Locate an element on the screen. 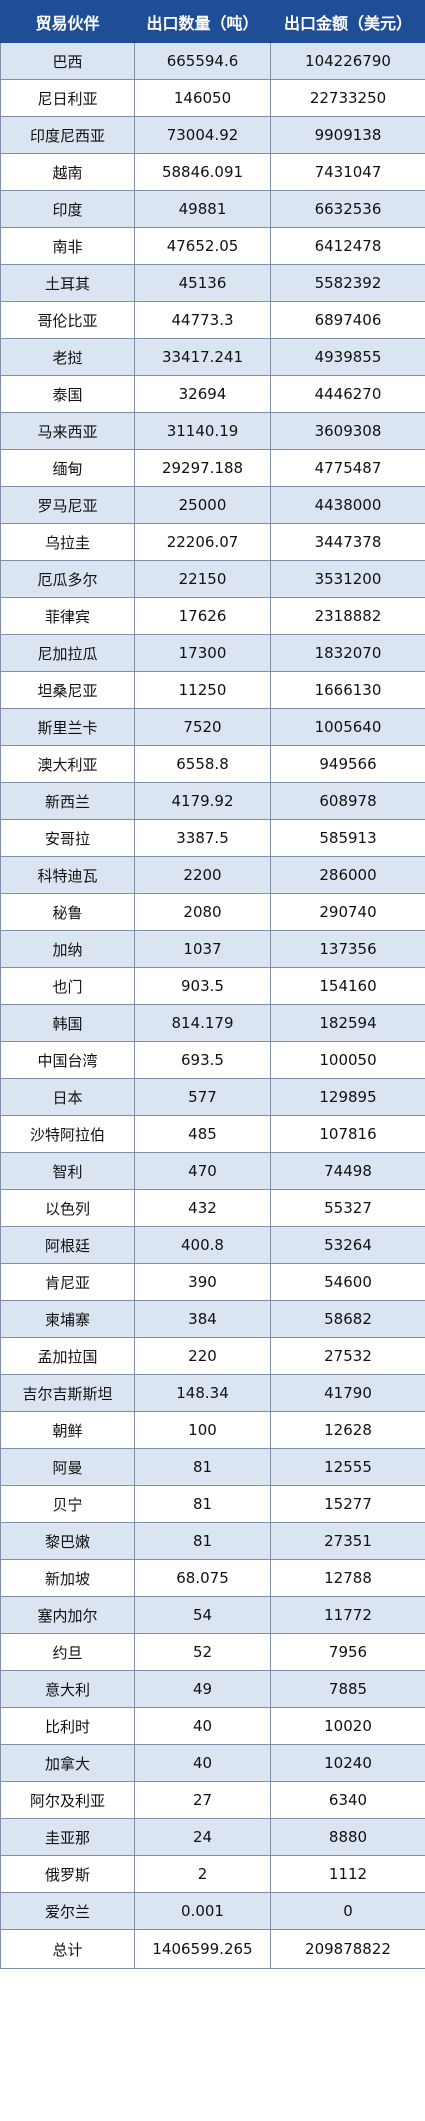 This screenshot has width=425, height=2121. cell-value: 27351 is located at coordinates (347, 1541).